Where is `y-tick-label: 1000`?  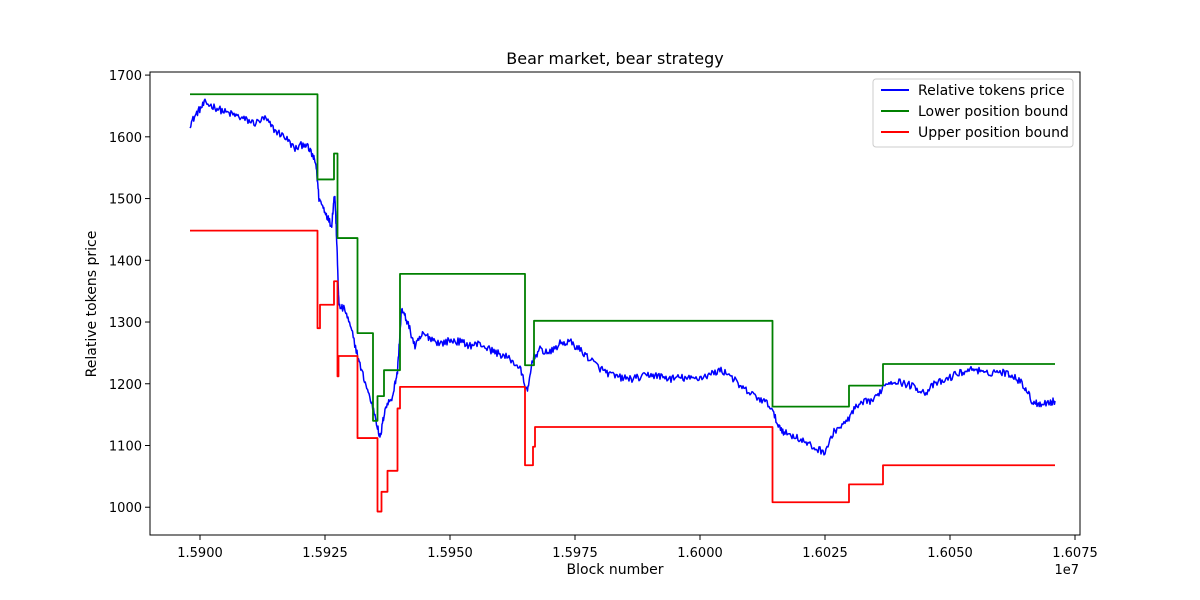
y-tick-label: 1000 is located at coordinates (125, 508).